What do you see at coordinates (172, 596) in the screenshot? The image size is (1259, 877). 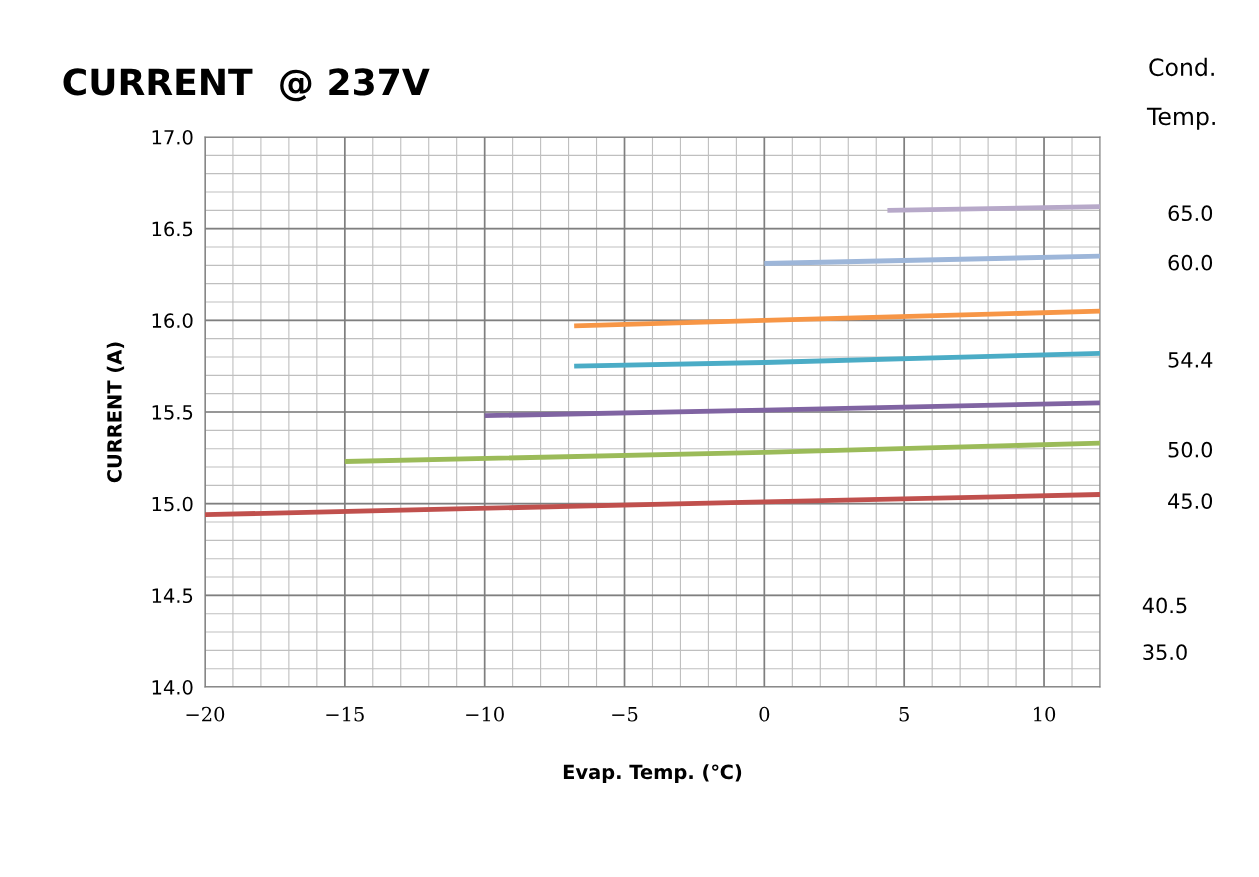 I see `y-tick-label: 14.5` at bounding box center [172, 596].